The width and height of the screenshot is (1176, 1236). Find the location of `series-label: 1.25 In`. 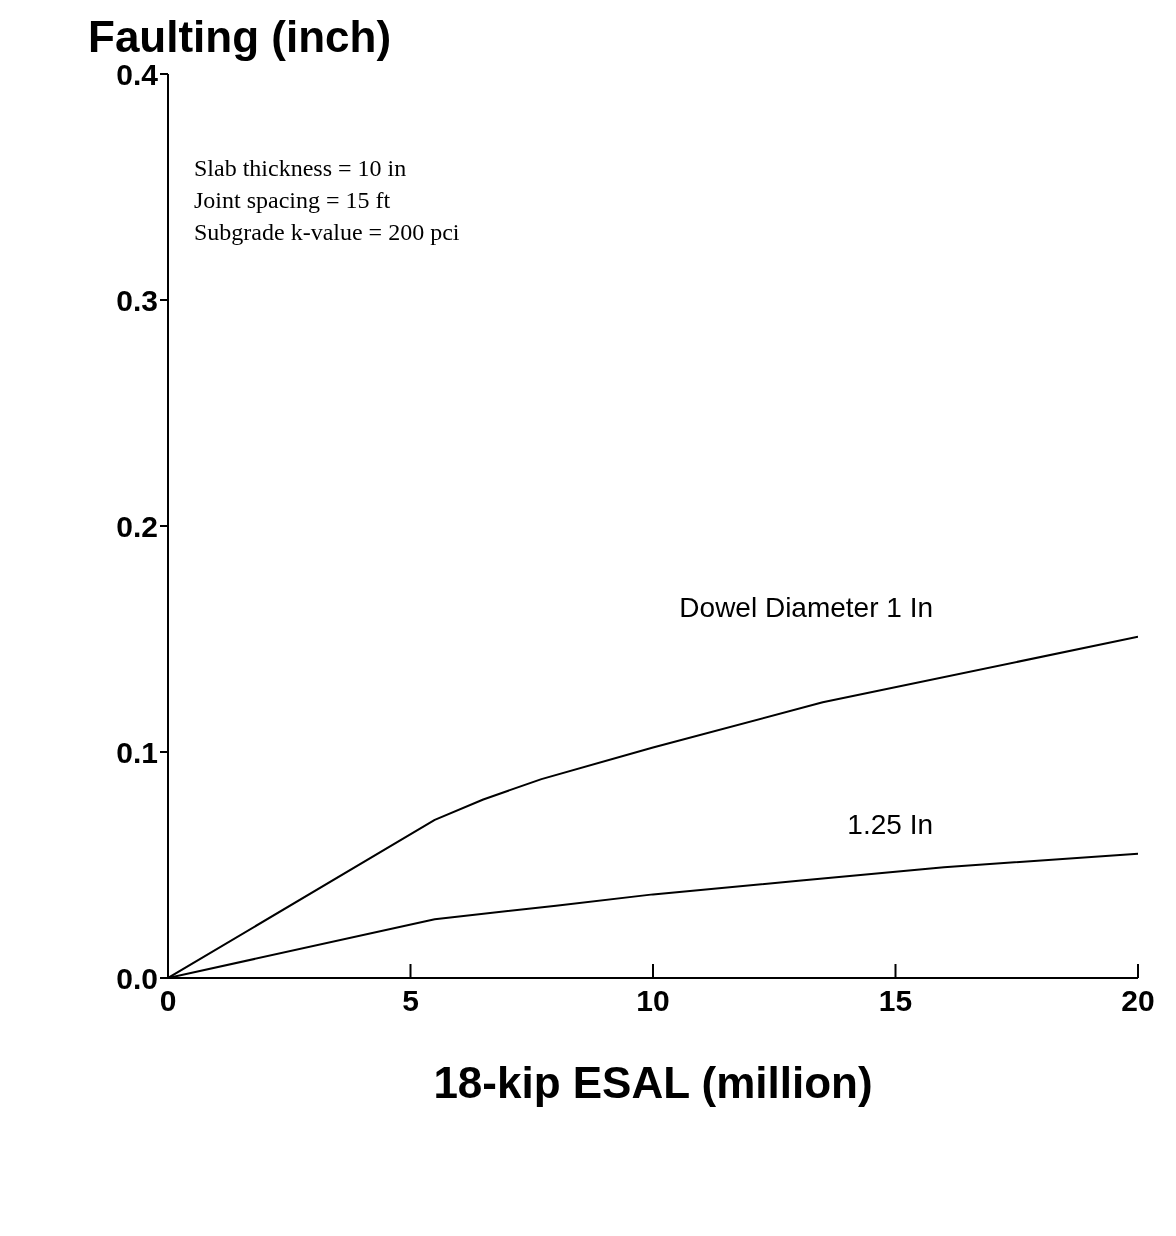

series-label: 1.25 In is located at coordinates (890, 824).